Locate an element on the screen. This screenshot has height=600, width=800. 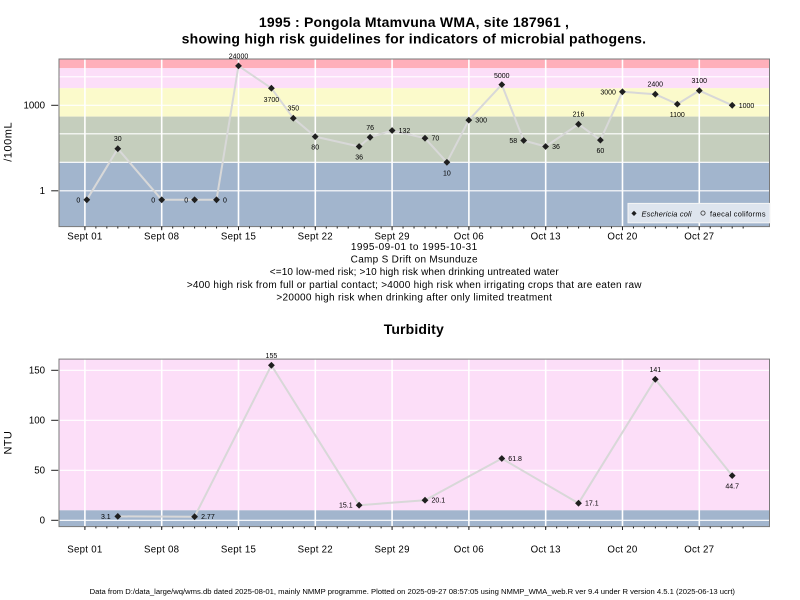
svg-text: 70 is located at coordinates (436, 139).